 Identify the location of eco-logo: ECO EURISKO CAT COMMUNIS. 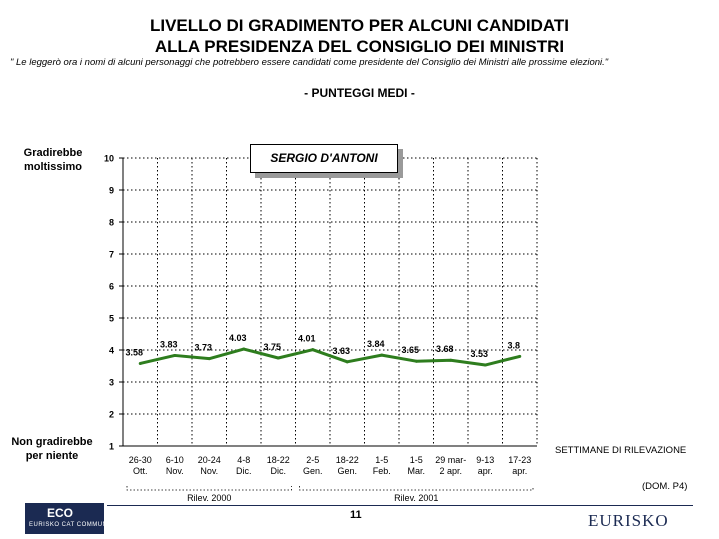
(69, 518).